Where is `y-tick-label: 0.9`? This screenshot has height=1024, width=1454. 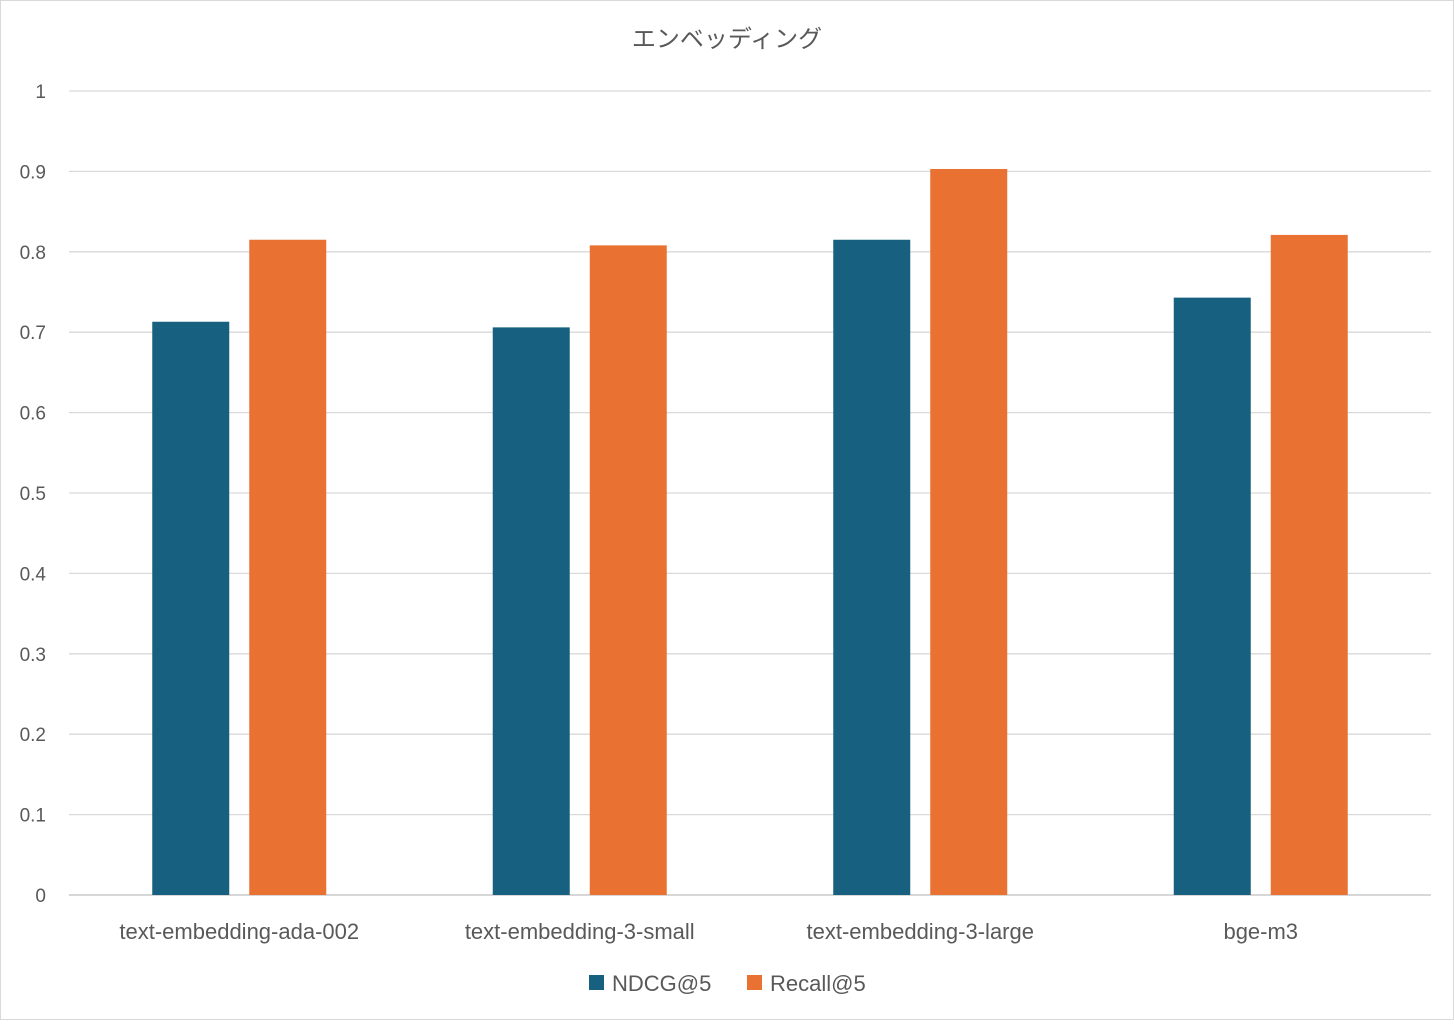 y-tick-label: 0.9 is located at coordinates (33, 172).